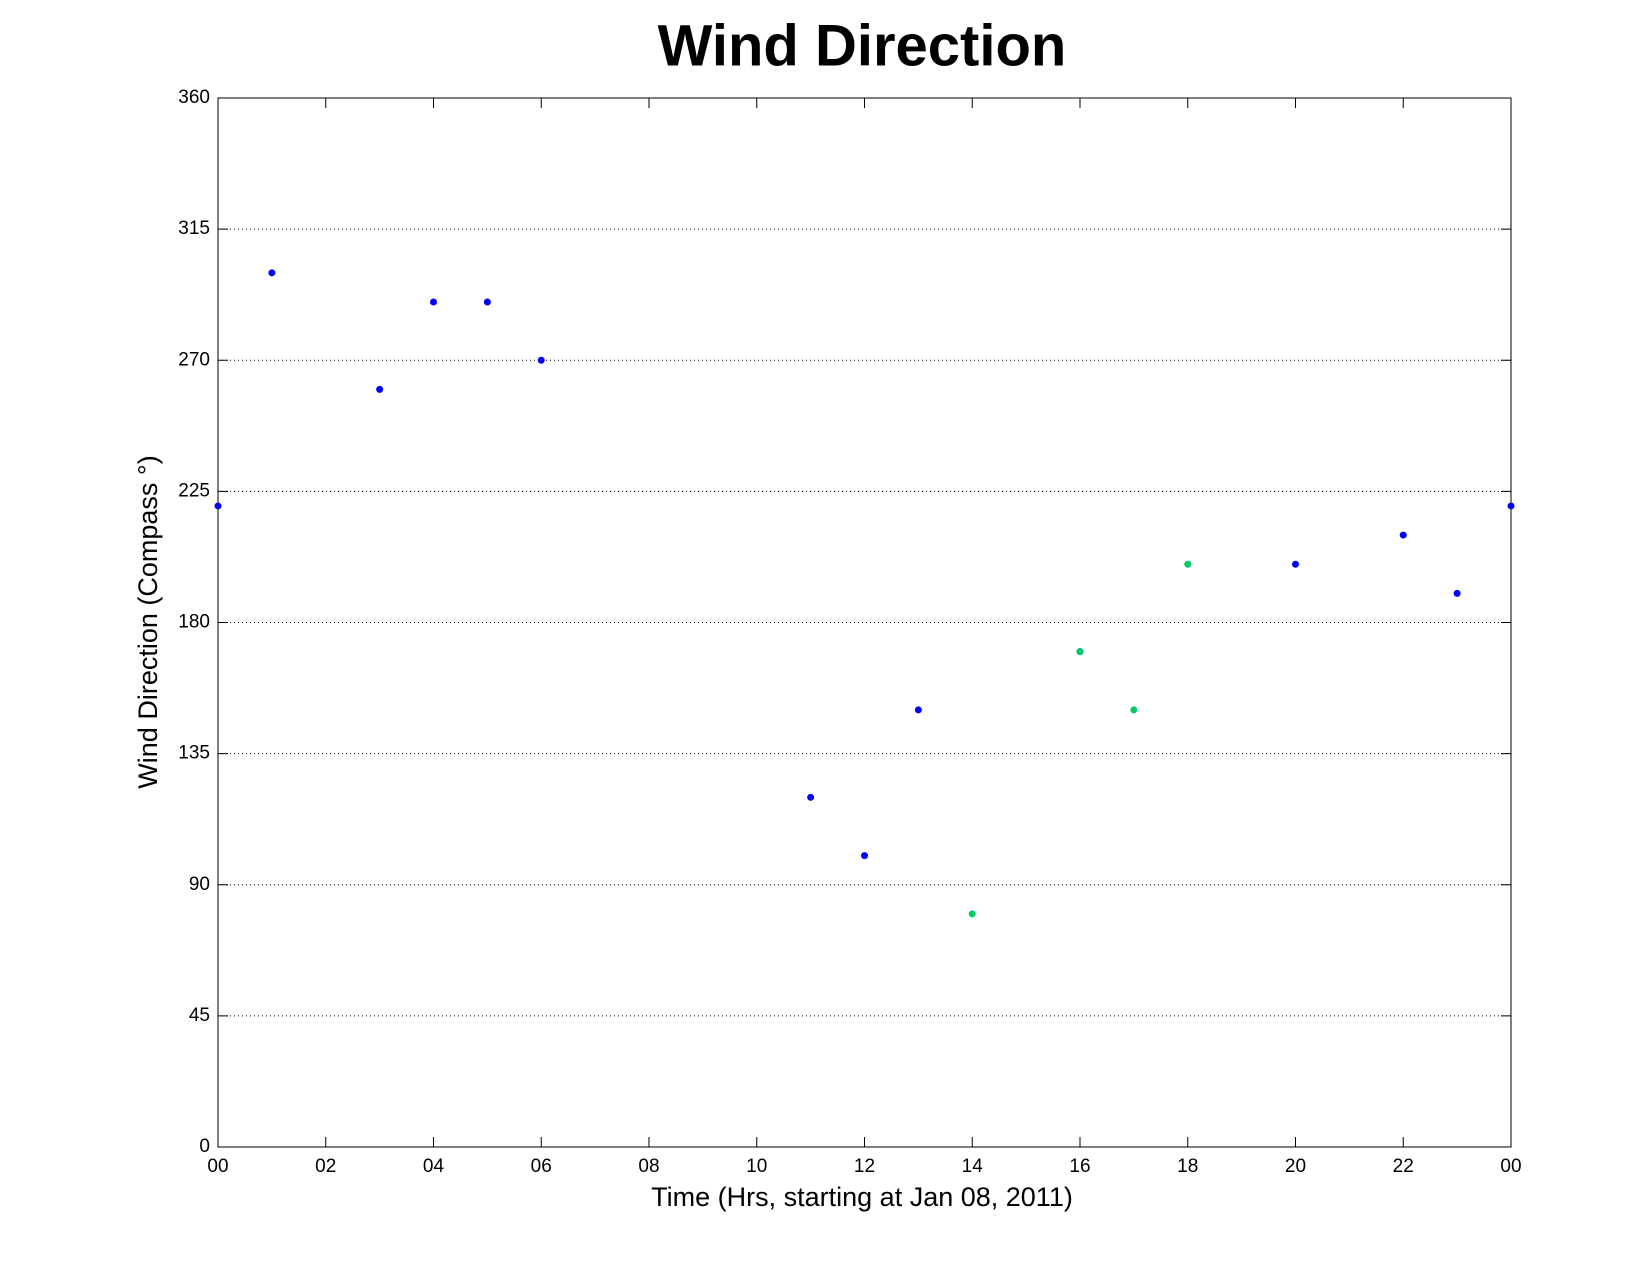  What do you see at coordinates (973, 1166) in the screenshot?
I see `x-tick-label: 14` at bounding box center [973, 1166].